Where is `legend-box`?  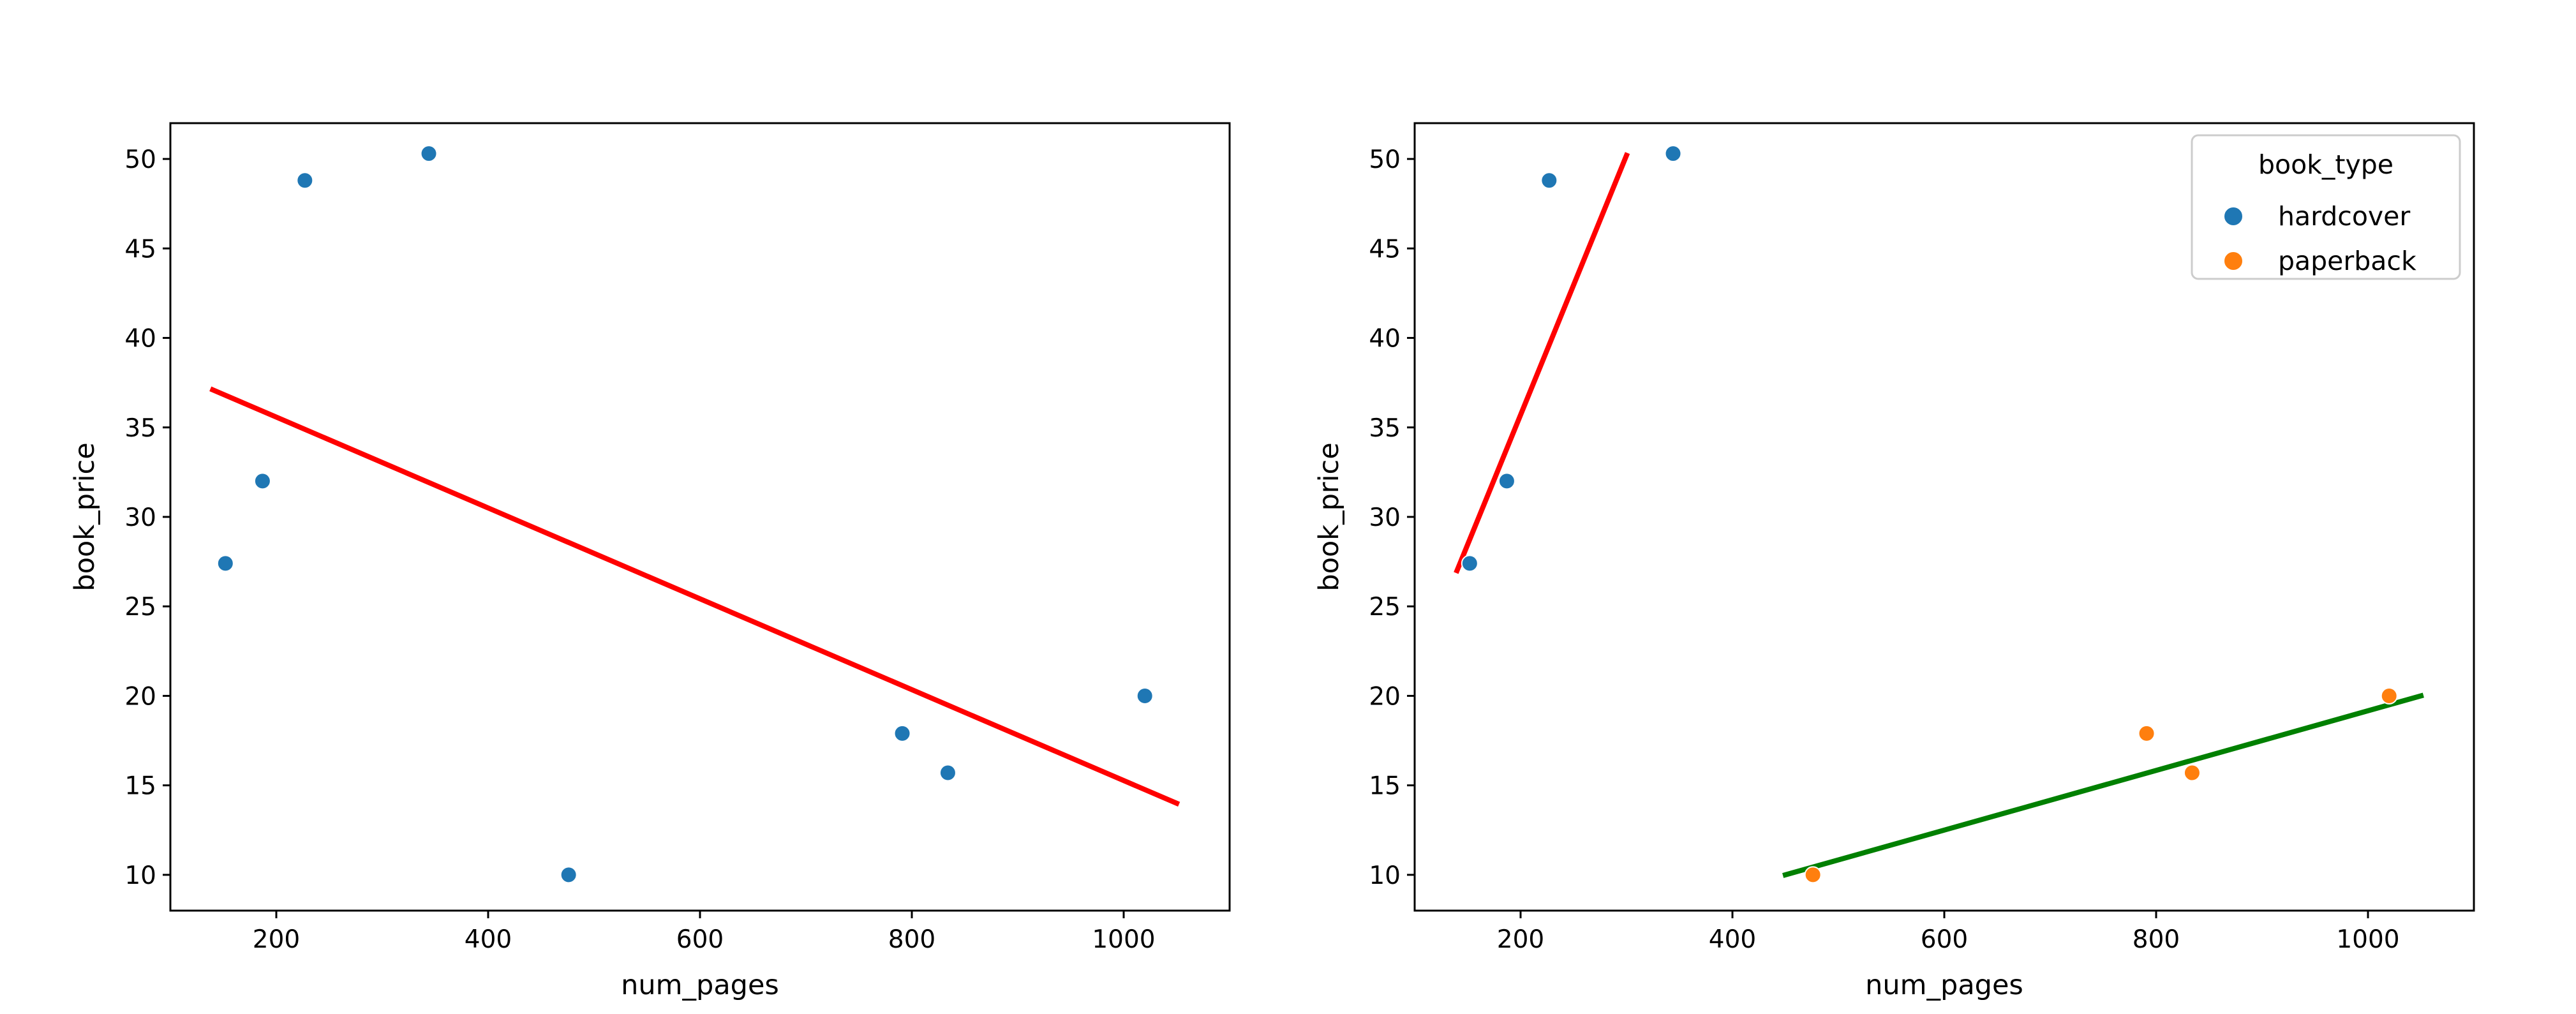
legend-box is located at coordinates (2326, 207).